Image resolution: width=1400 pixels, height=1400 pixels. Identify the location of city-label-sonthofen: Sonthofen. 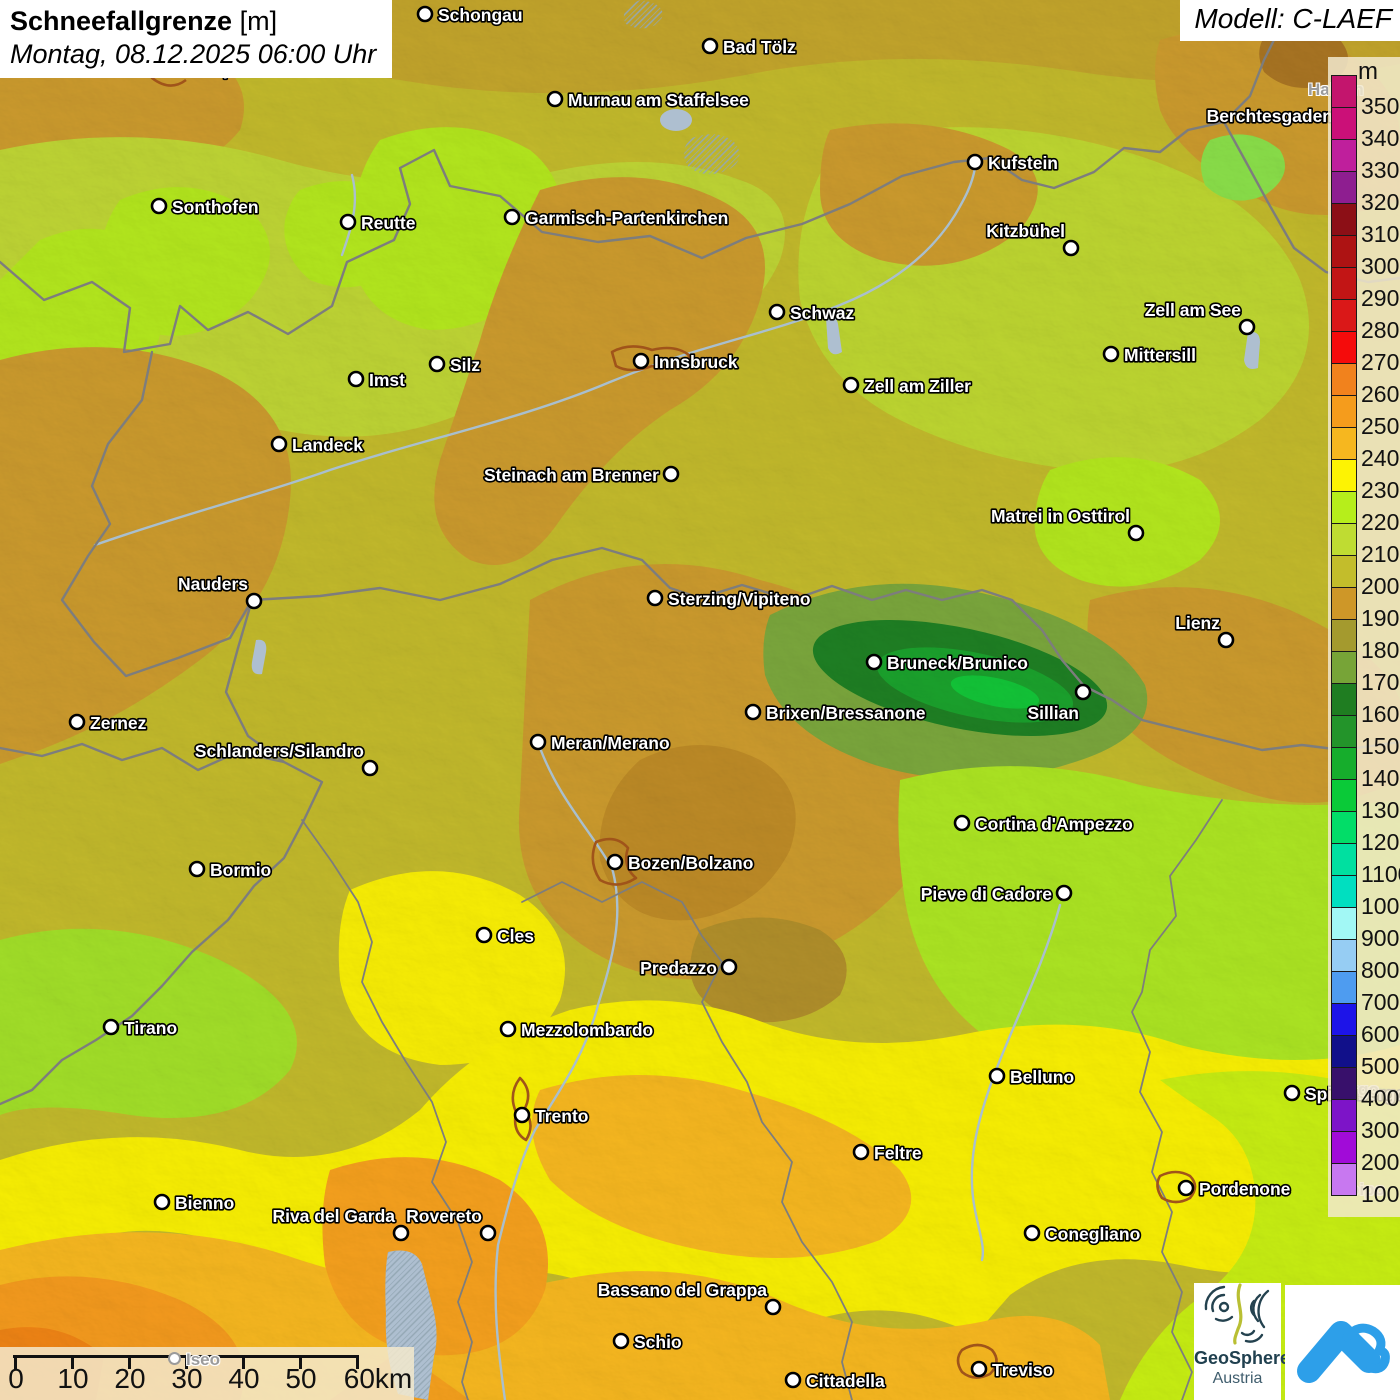
(215, 207).